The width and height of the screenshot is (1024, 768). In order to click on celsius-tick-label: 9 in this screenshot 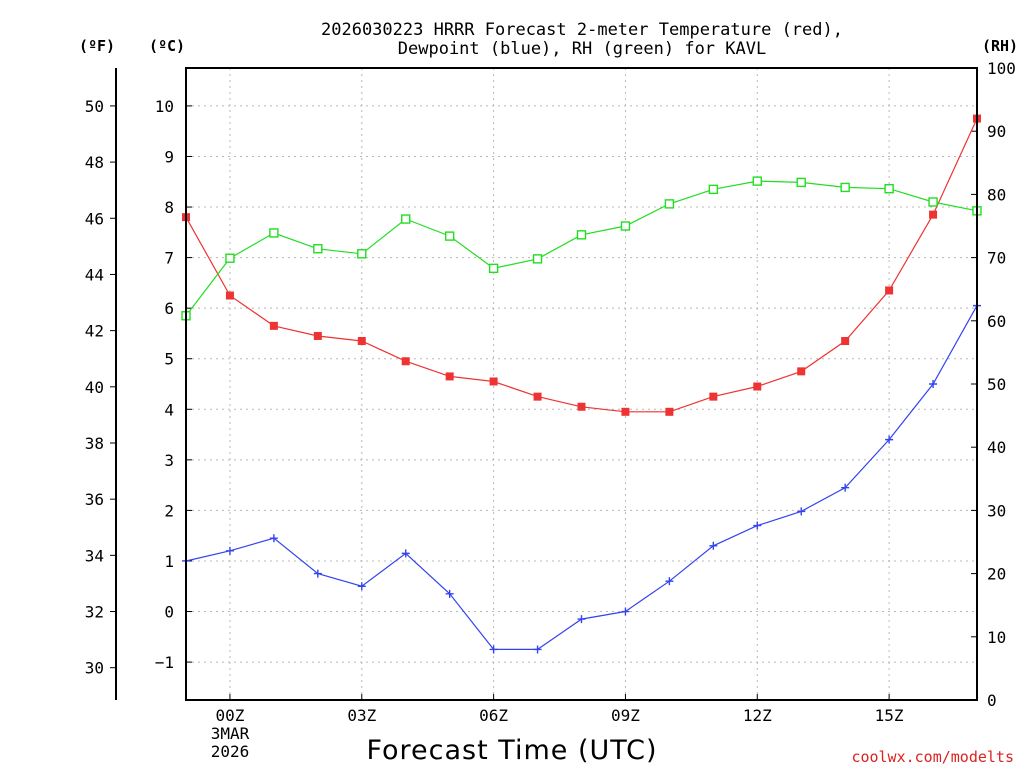, I will do `click(169, 156)`.